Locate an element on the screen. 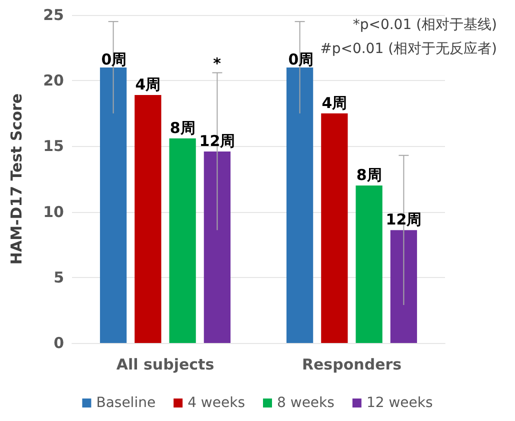  legend-label: 8 weeks is located at coordinates (305, 403).